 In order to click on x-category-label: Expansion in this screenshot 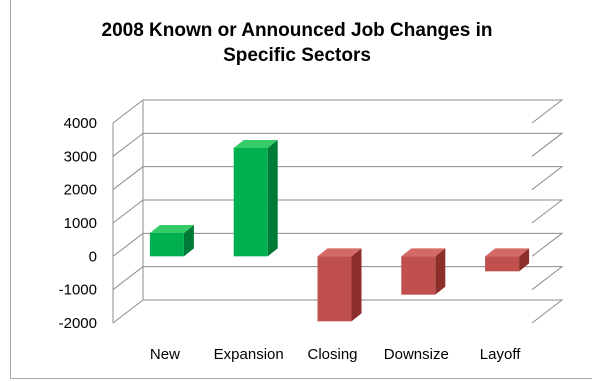, I will do `click(249, 354)`.